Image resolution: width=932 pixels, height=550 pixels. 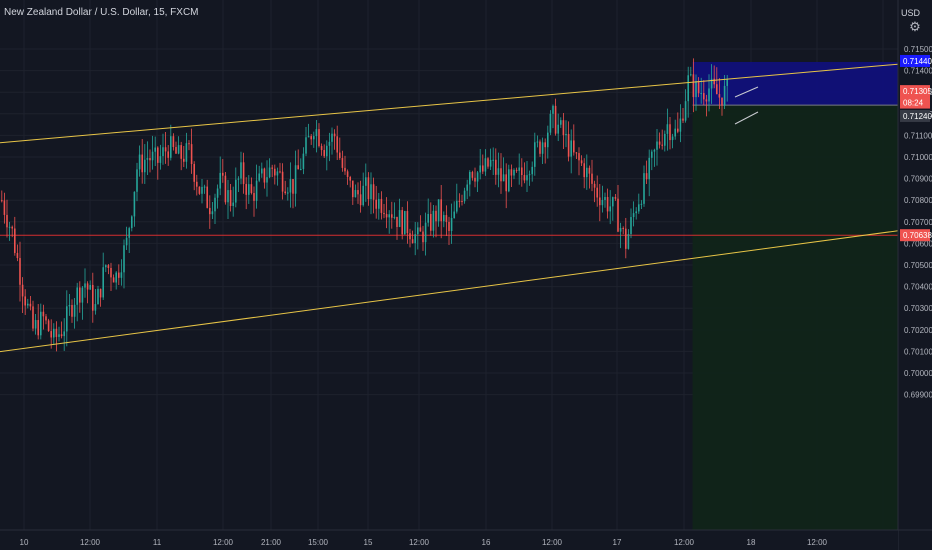 What do you see at coordinates (915, 26) in the screenshot?
I see `gear-icon: ⚙` at bounding box center [915, 26].